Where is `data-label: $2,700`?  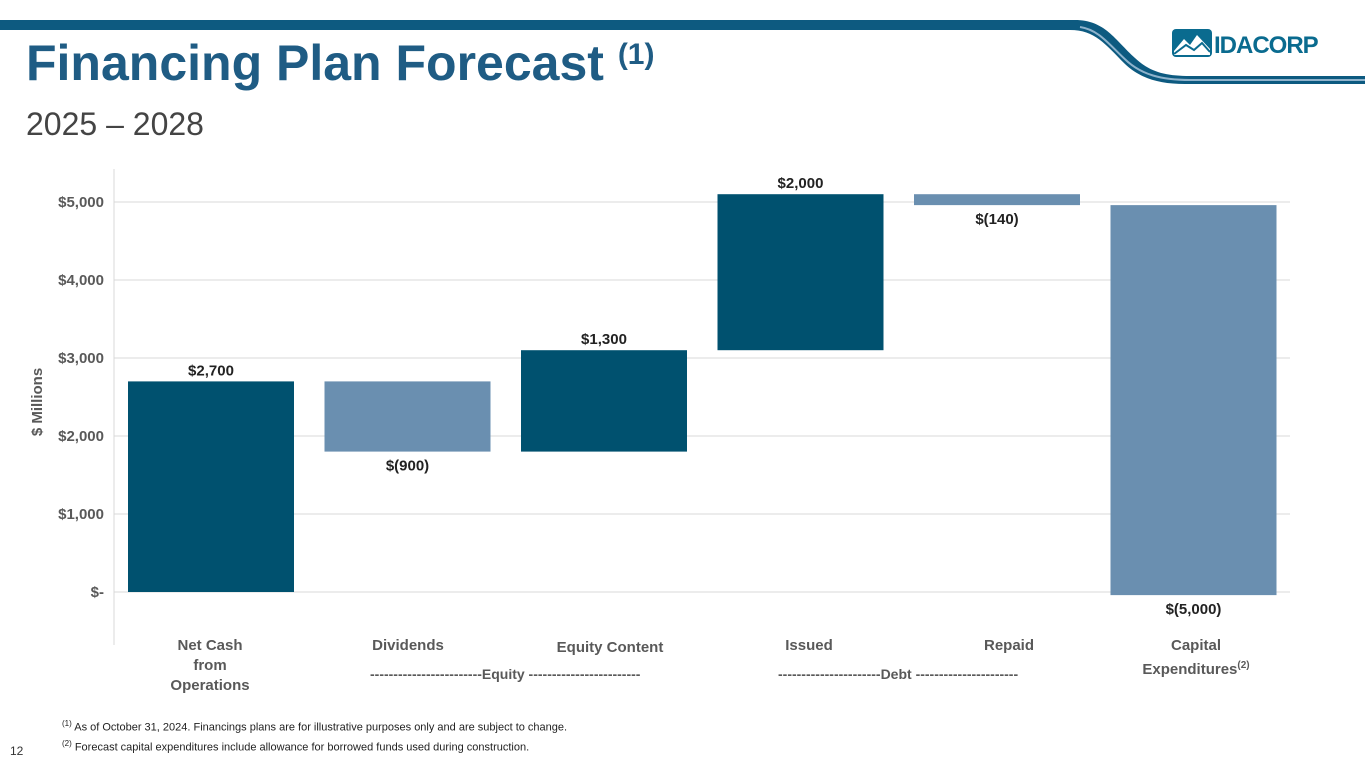
data-label: $2,700 is located at coordinates (211, 370).